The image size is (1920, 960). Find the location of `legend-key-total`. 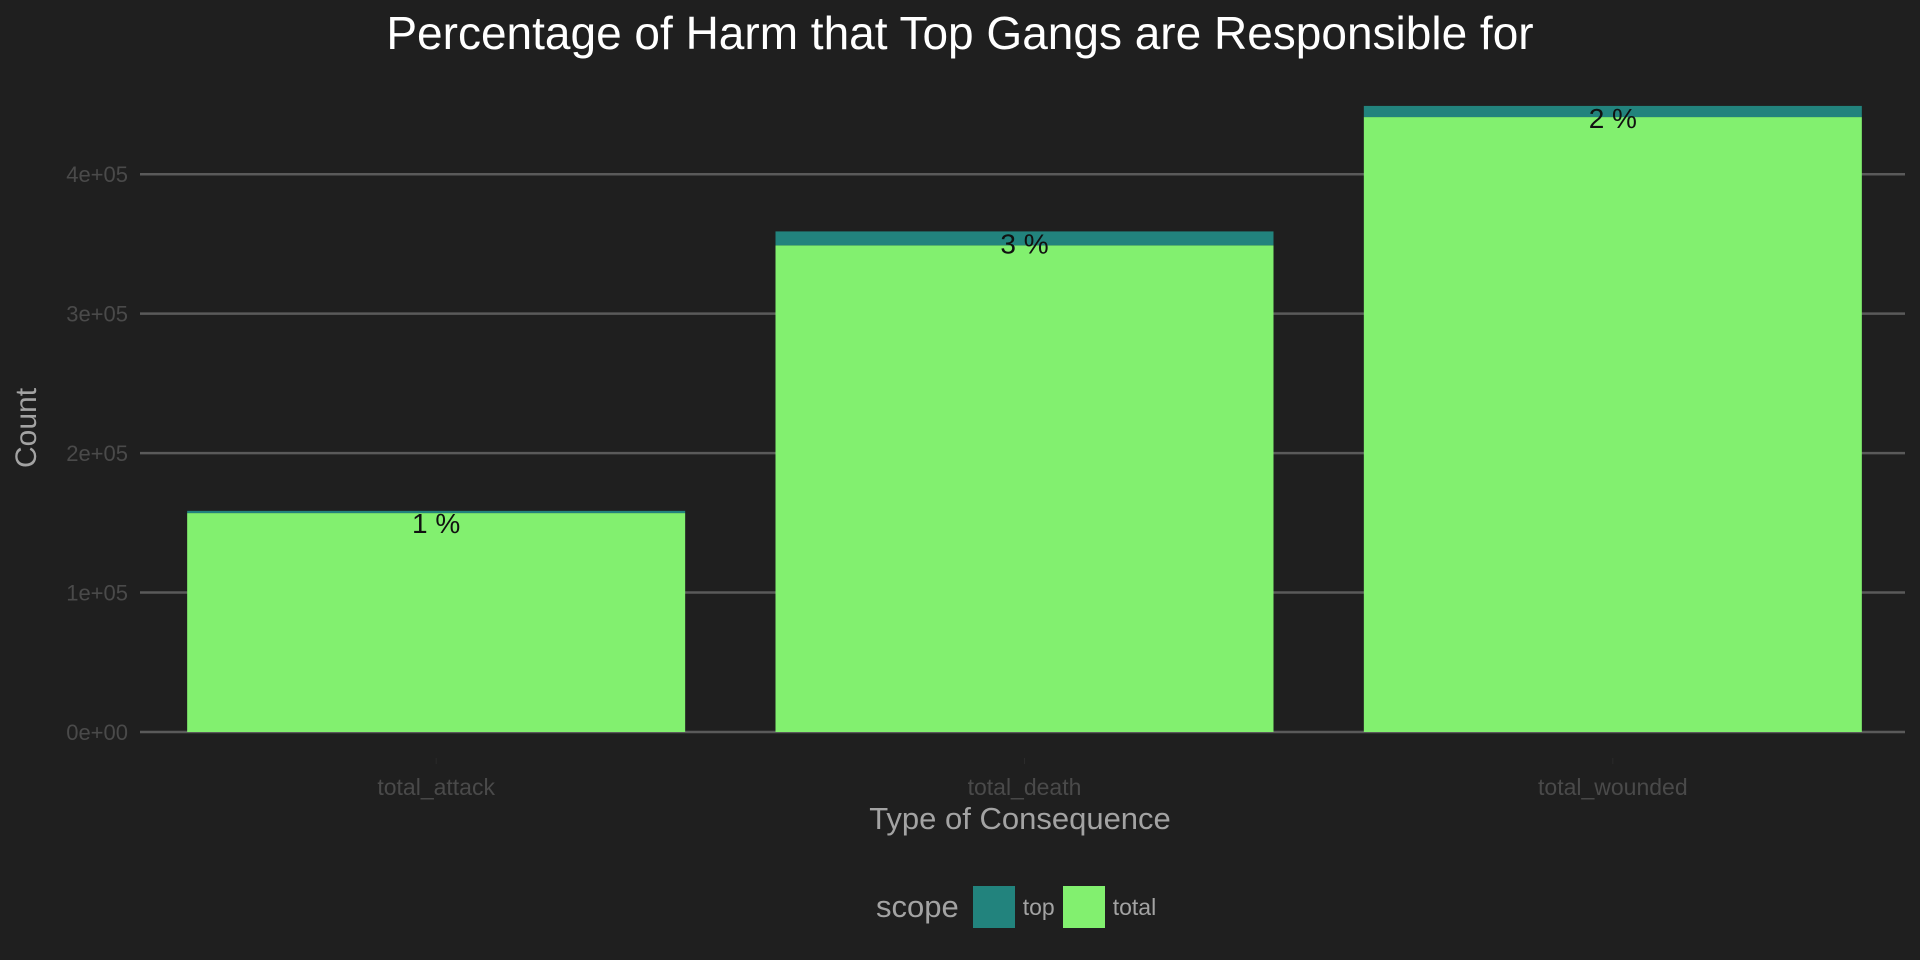

legend-key-total is located at coordinates (1083, 907).